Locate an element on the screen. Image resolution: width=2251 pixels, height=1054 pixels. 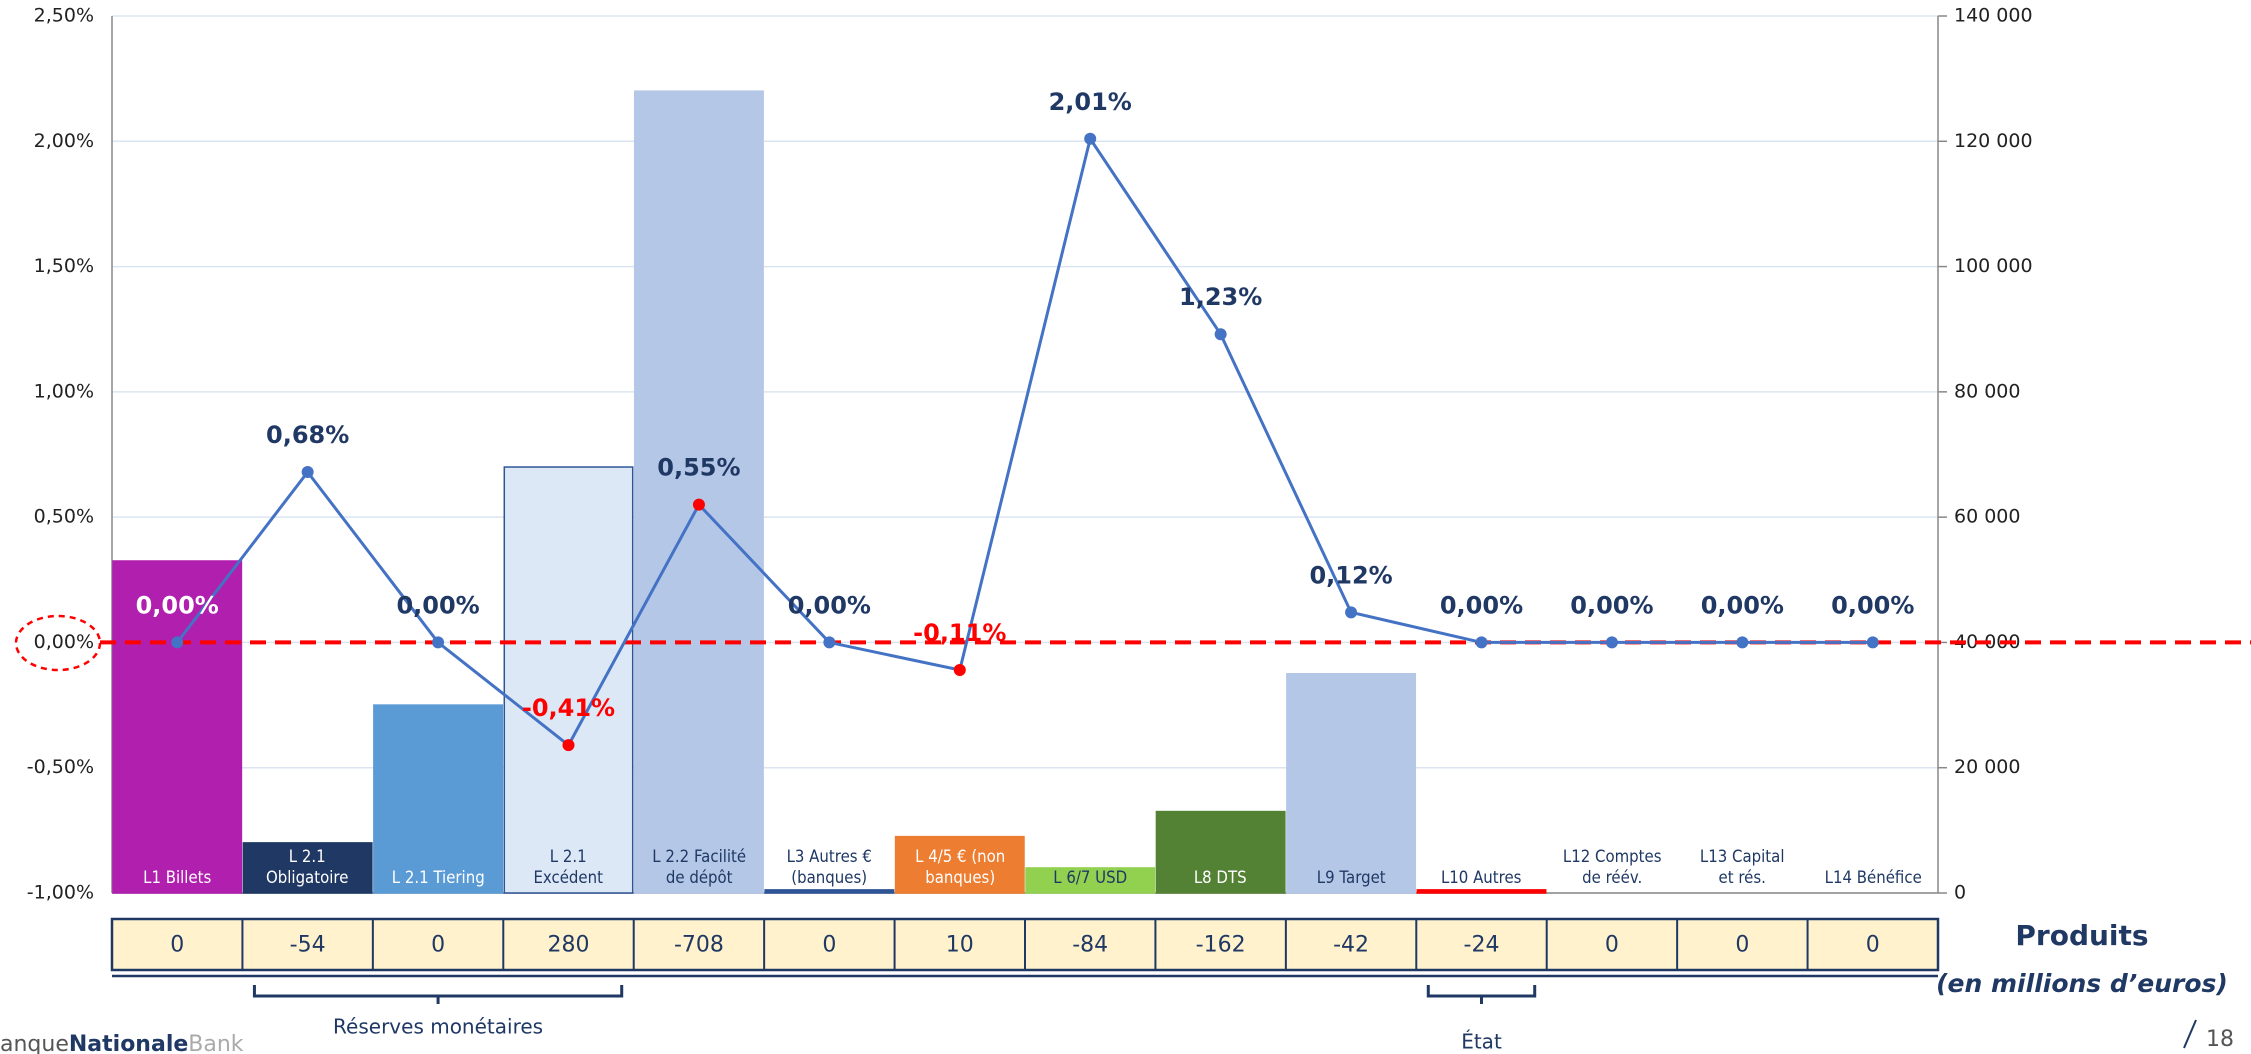
y2-tick-label: 0 is located at coordinates (1960, 893).